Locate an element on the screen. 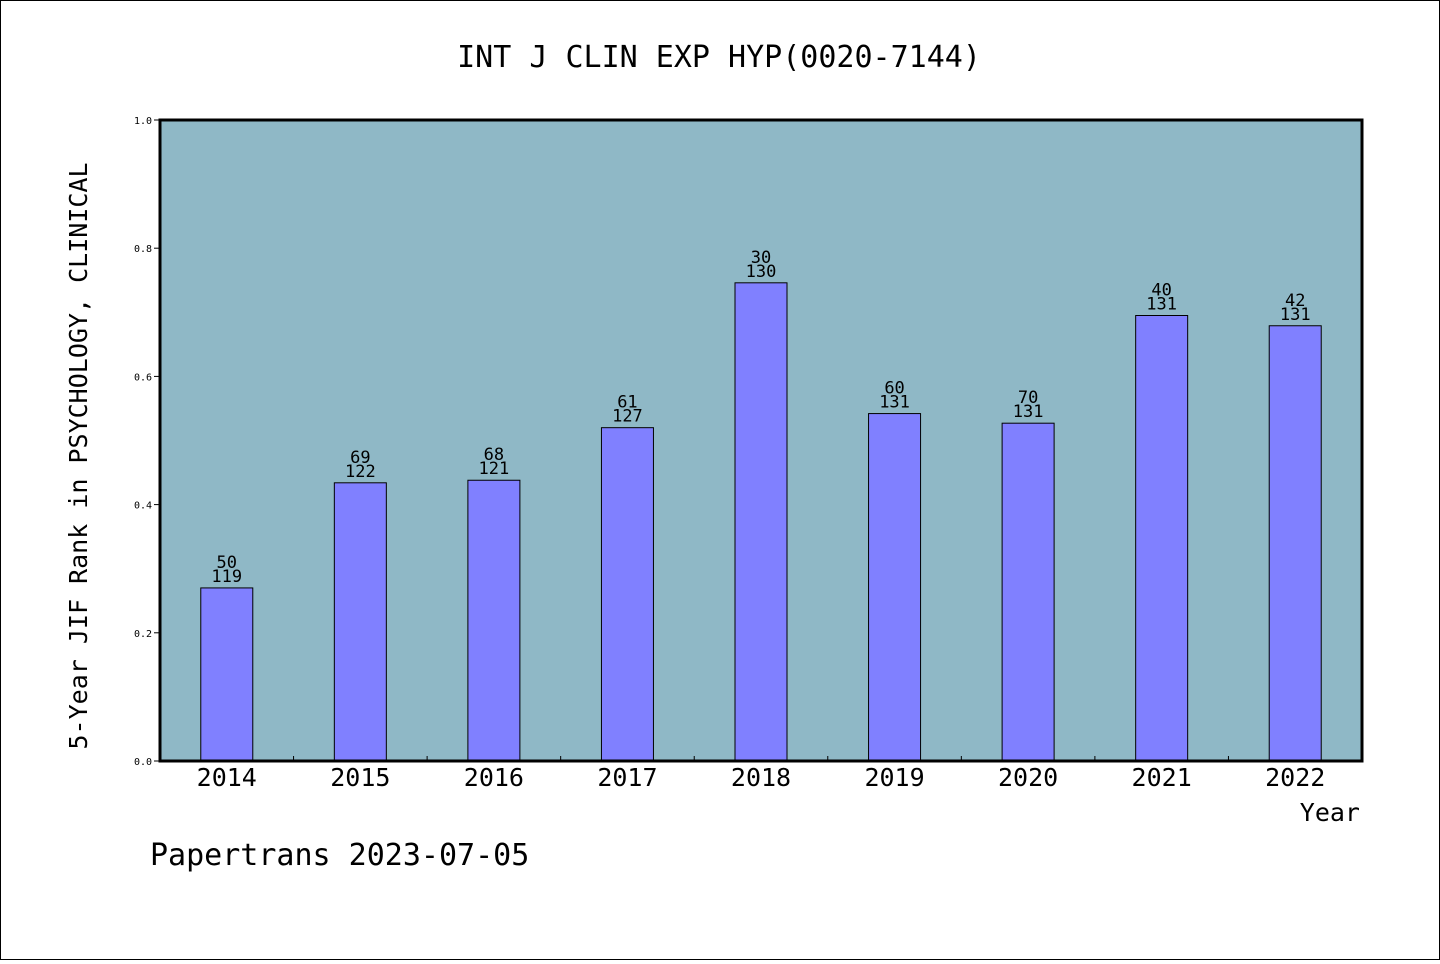 The height and width of the screenshot is (964, 1440). bar-2017 is located at coordinates (627, 594).